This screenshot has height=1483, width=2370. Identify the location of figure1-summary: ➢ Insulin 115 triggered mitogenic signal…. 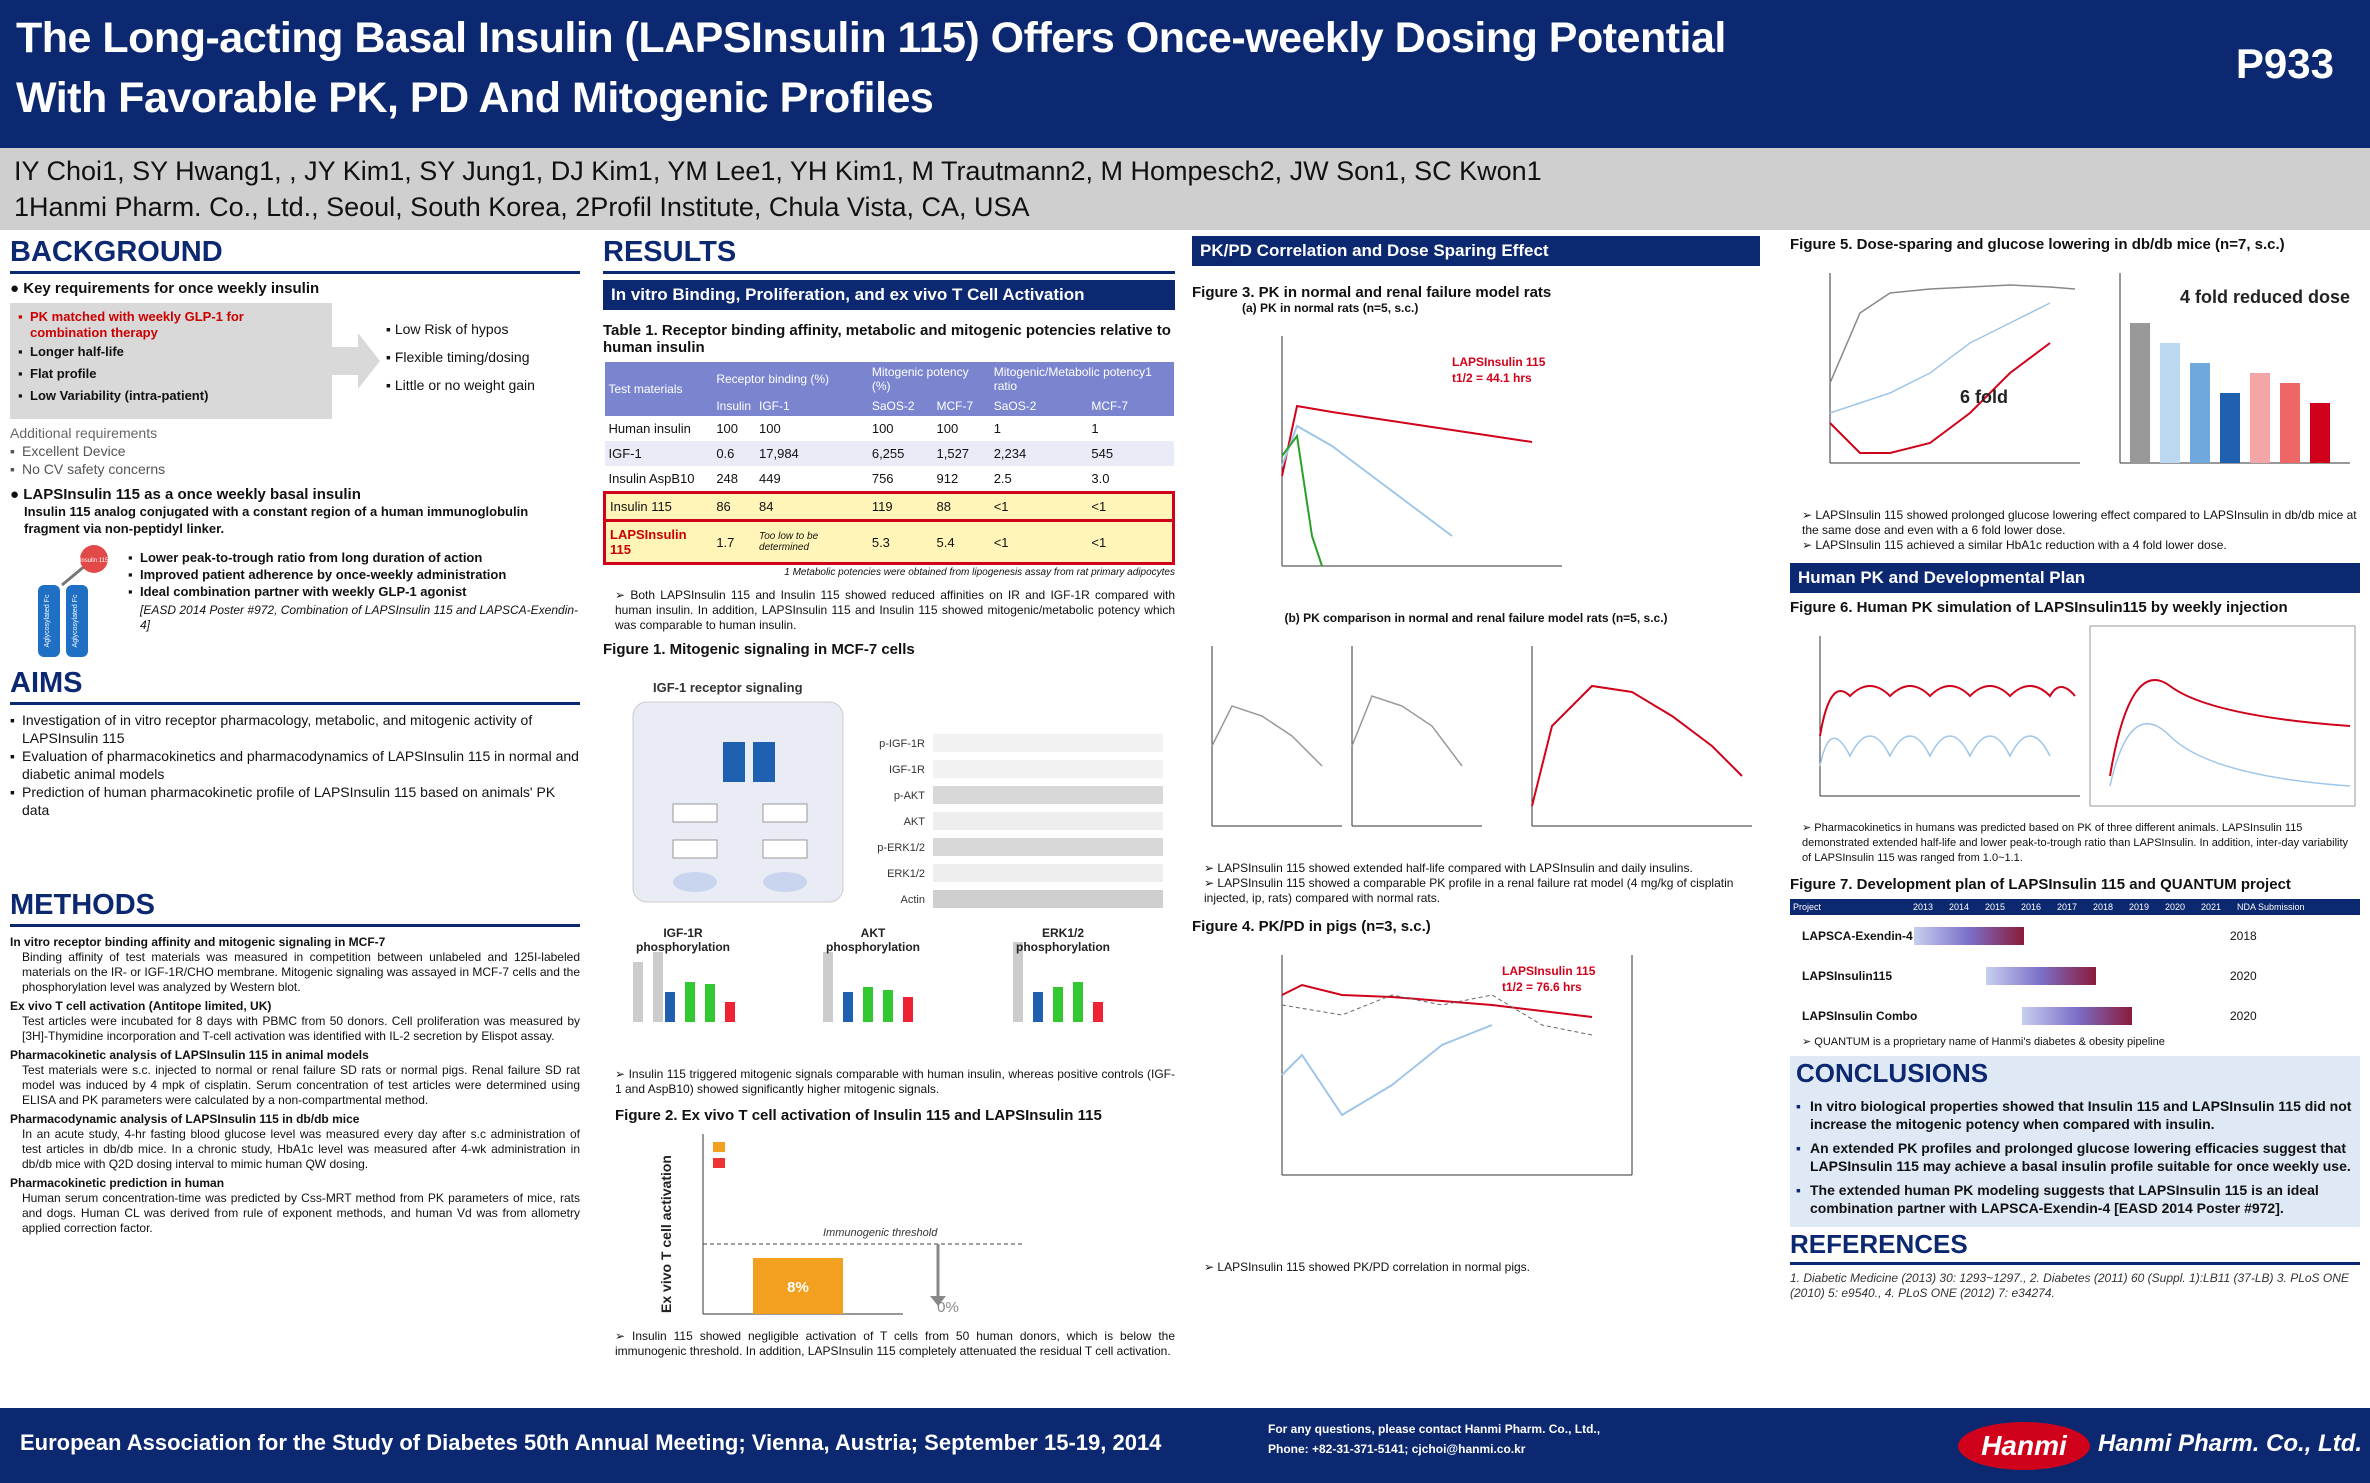
(895, 1081).